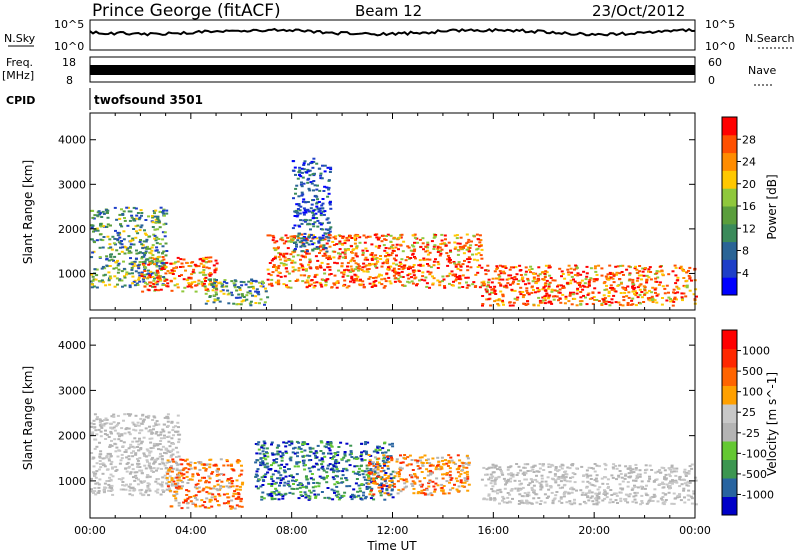 The image size is (800, 554). I want to click on x-tick-label: 20:00, so click(594, 530).